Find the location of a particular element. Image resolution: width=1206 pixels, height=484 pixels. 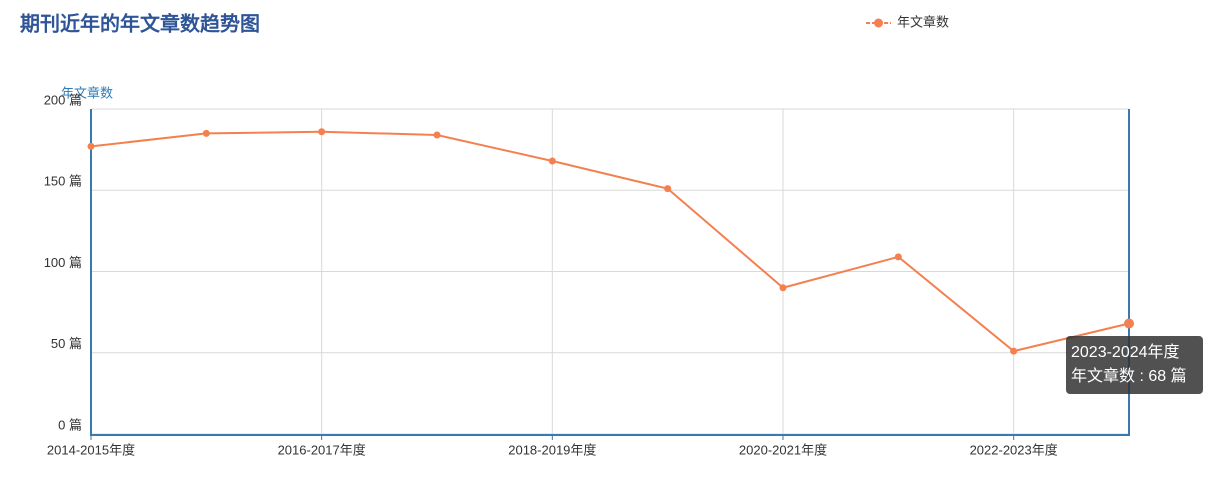

y-tick-label: 50 篇 is located at coordinates (66, 343).